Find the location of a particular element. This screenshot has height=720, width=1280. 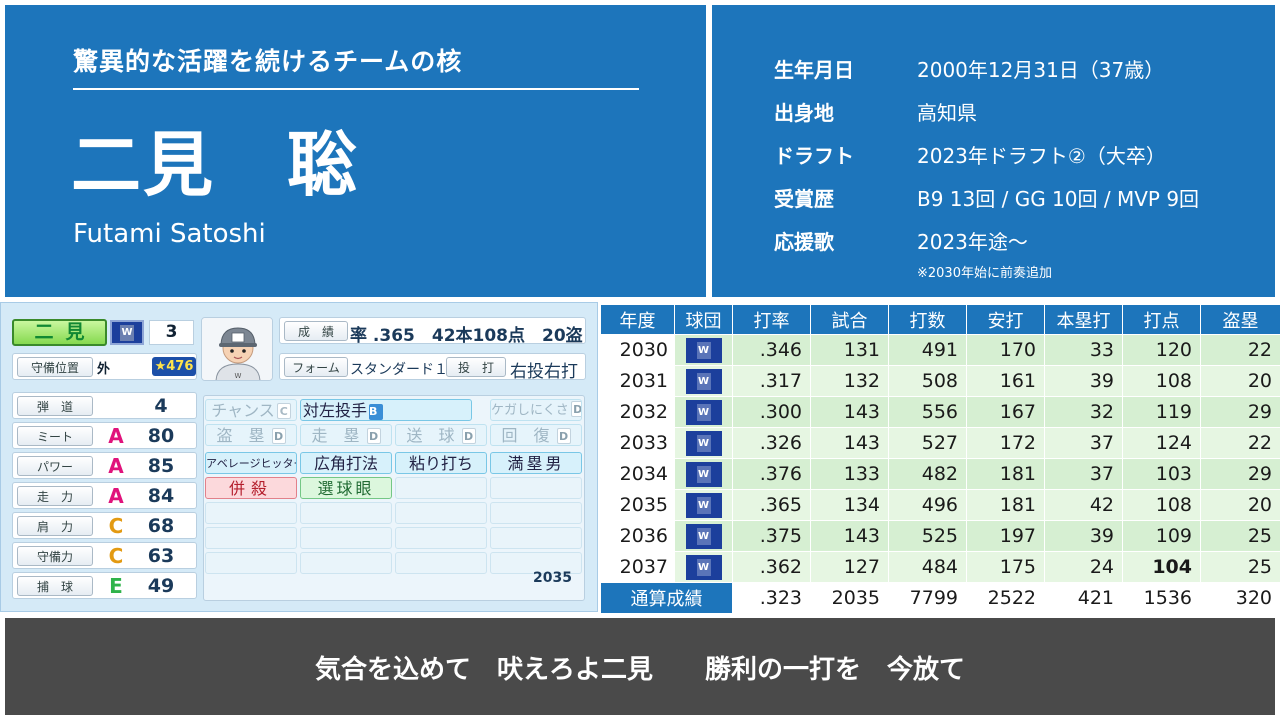

birth-label: 生年月日 is located at coordinates (814, 70).